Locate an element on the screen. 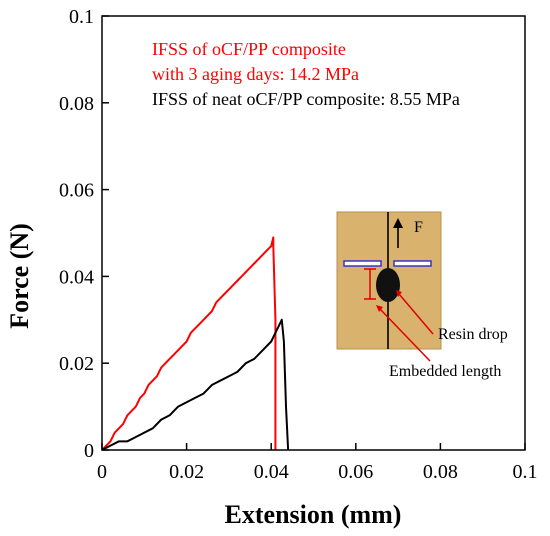  force-arrow-icon is located at coordinates (398, 233).